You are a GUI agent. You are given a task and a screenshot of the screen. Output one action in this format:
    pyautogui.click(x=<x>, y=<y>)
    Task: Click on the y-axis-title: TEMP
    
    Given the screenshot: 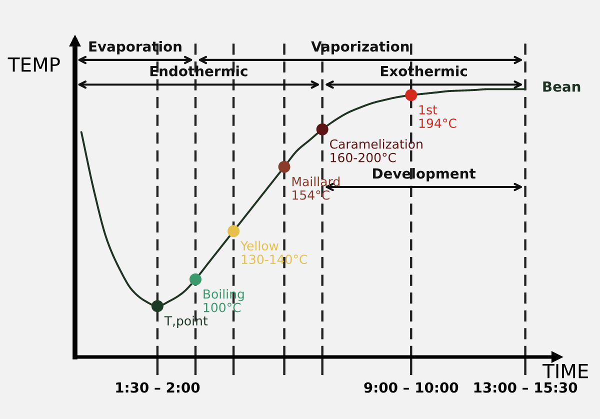 What is the action you would take?
    pyautogui.click(x=34, y=64)
    